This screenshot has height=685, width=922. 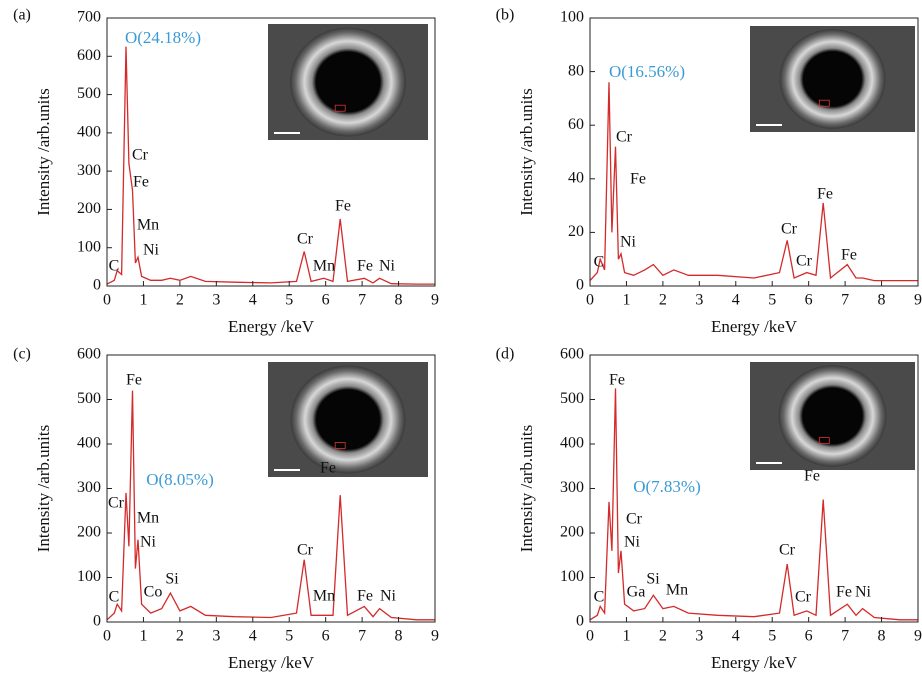 What do you see at coordinates (505, 354) in the screenshot?
I see `panel-label: (d)` at bounding box center [505, 354].